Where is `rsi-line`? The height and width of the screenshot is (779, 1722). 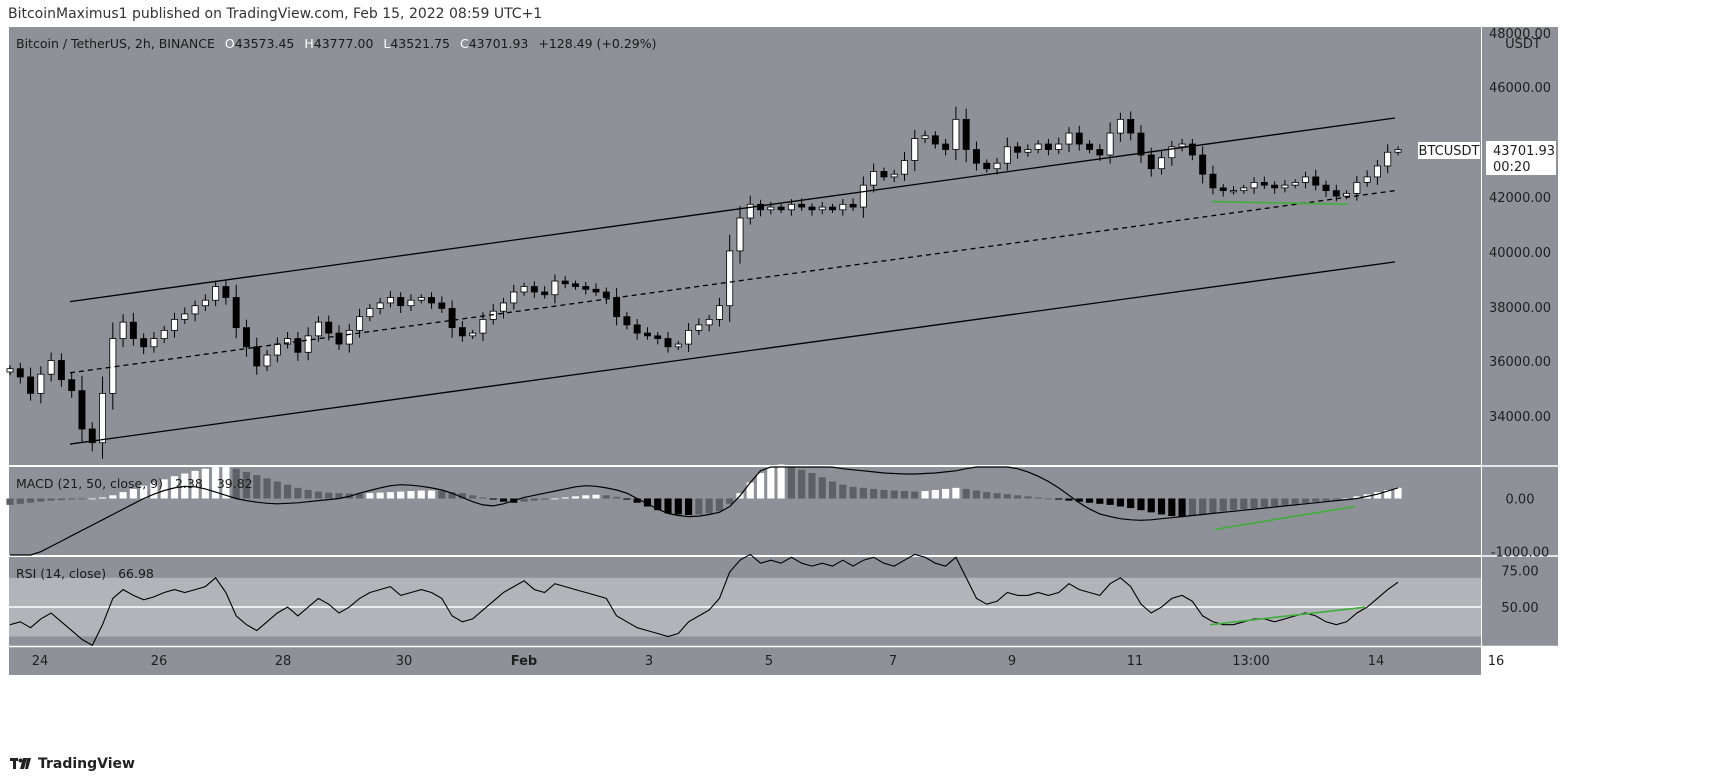 rsi-line is located at coordinates (704, 600).